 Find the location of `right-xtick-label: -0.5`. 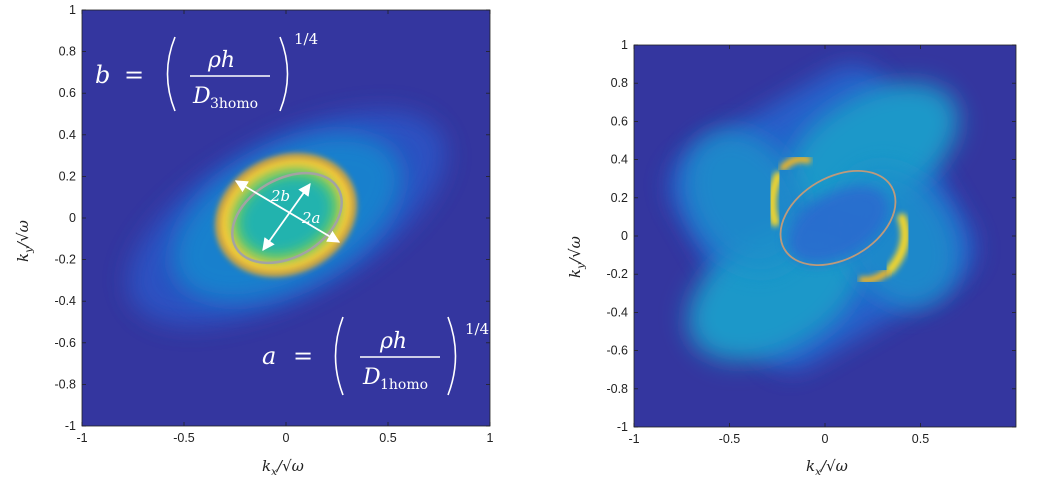

right-xtick-label: -0.5 is located at coordinates (730, 439).